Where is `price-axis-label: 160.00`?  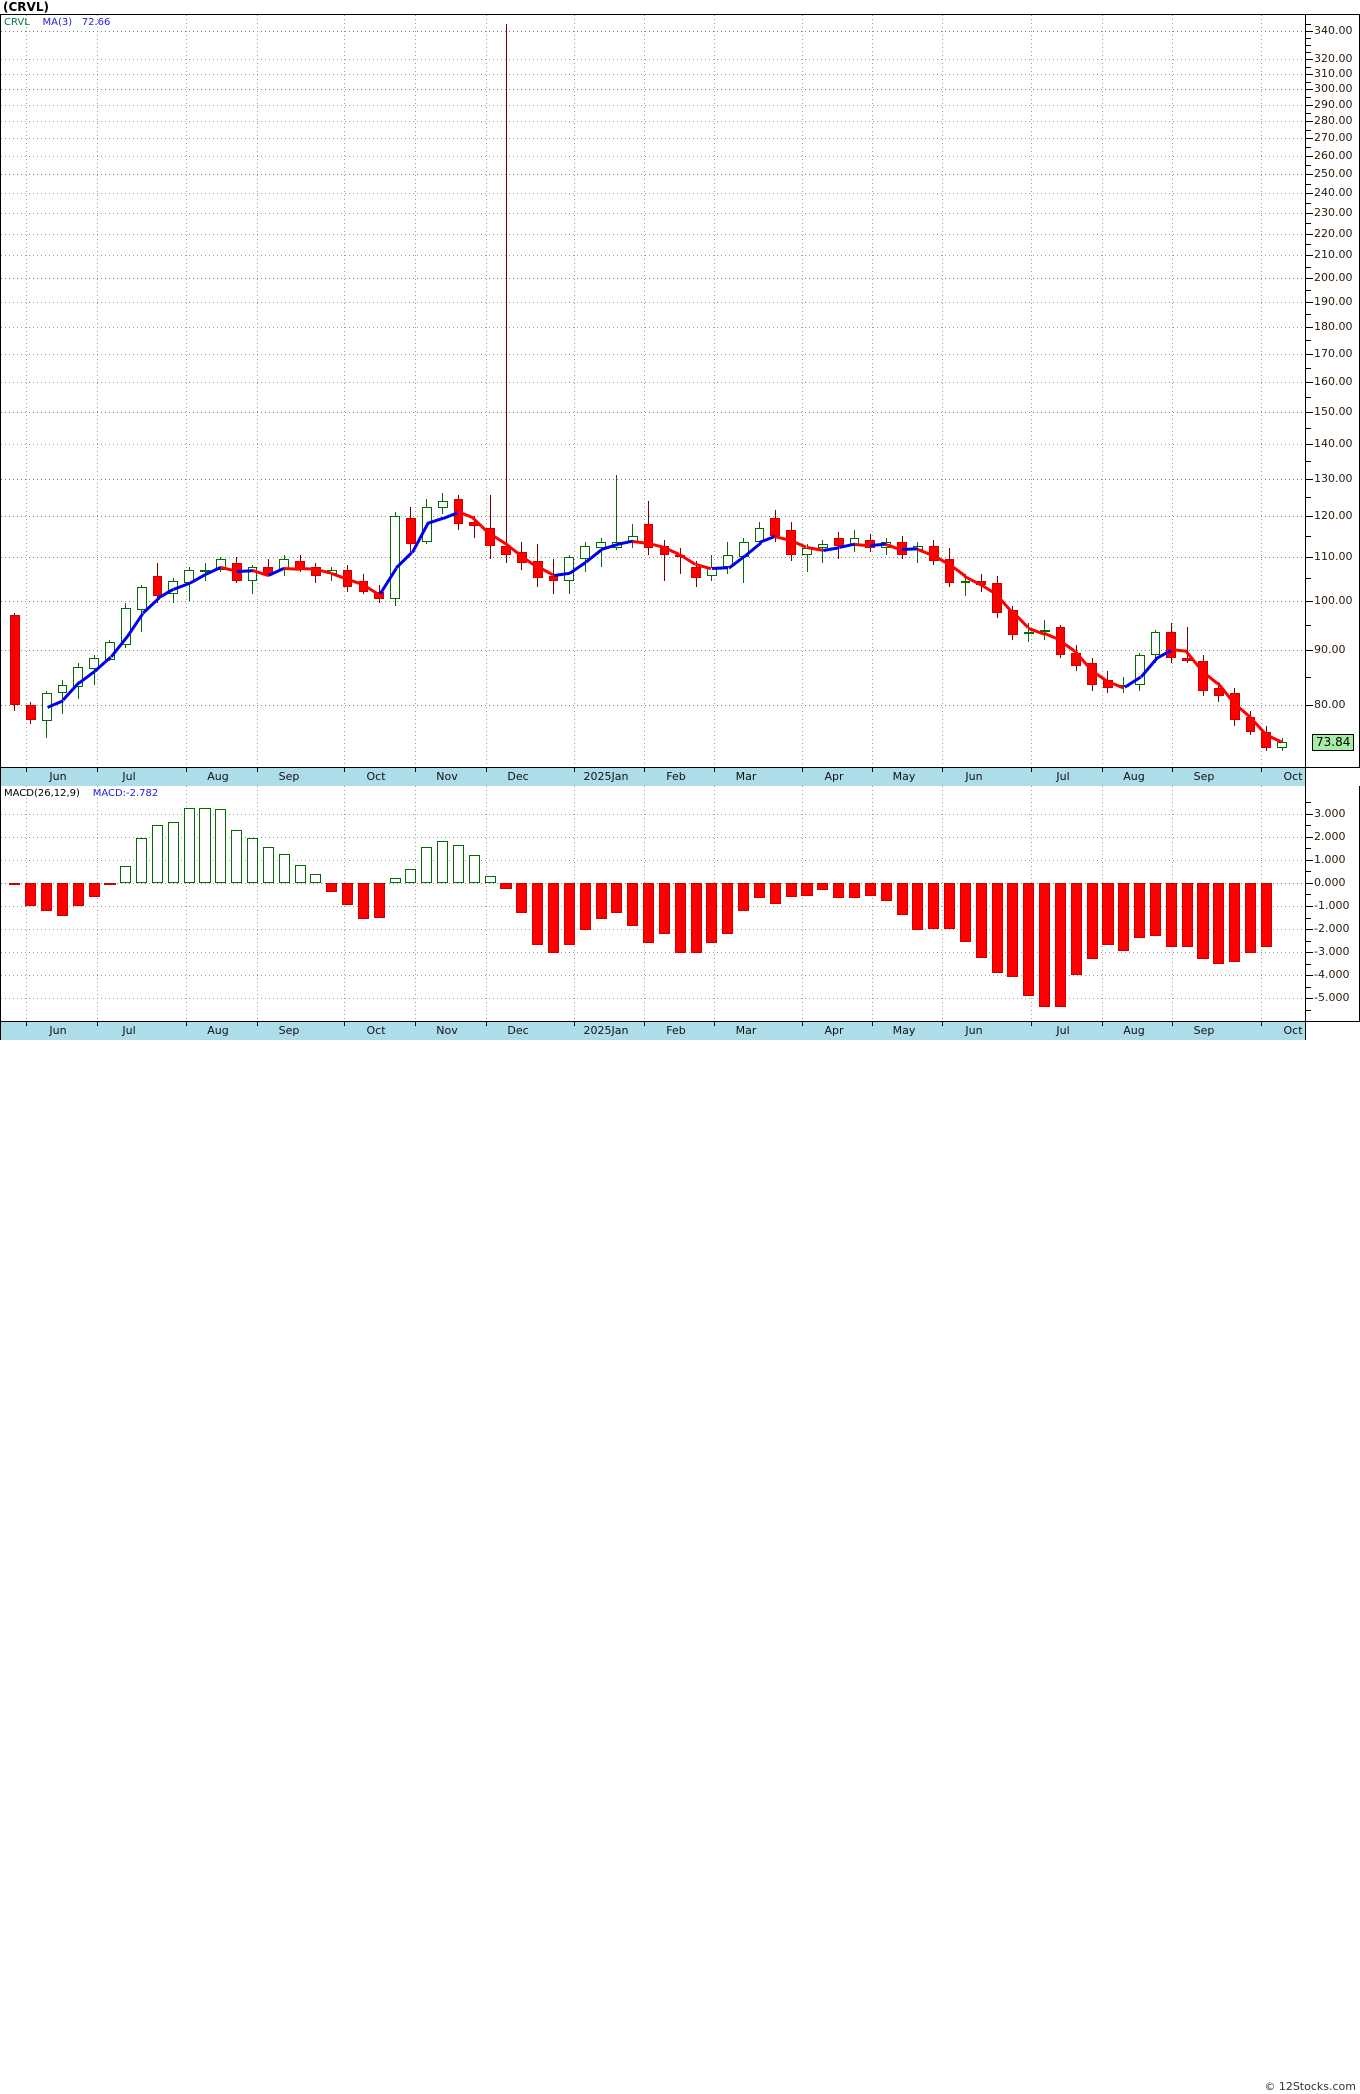 price-axis-label: 160.00 is located at coordinates (1333, 382).